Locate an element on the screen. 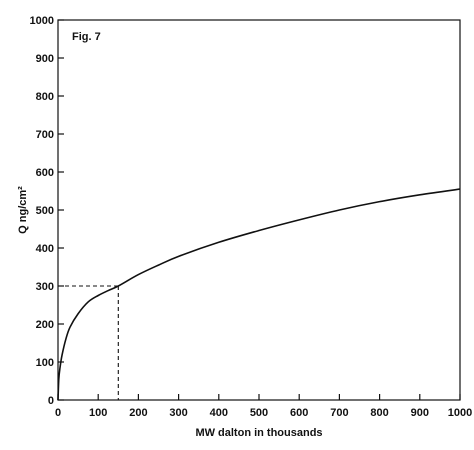 This screenshot has height=450, width=474. figure-label: Fig. 7 is located at coordinates (86, 37).